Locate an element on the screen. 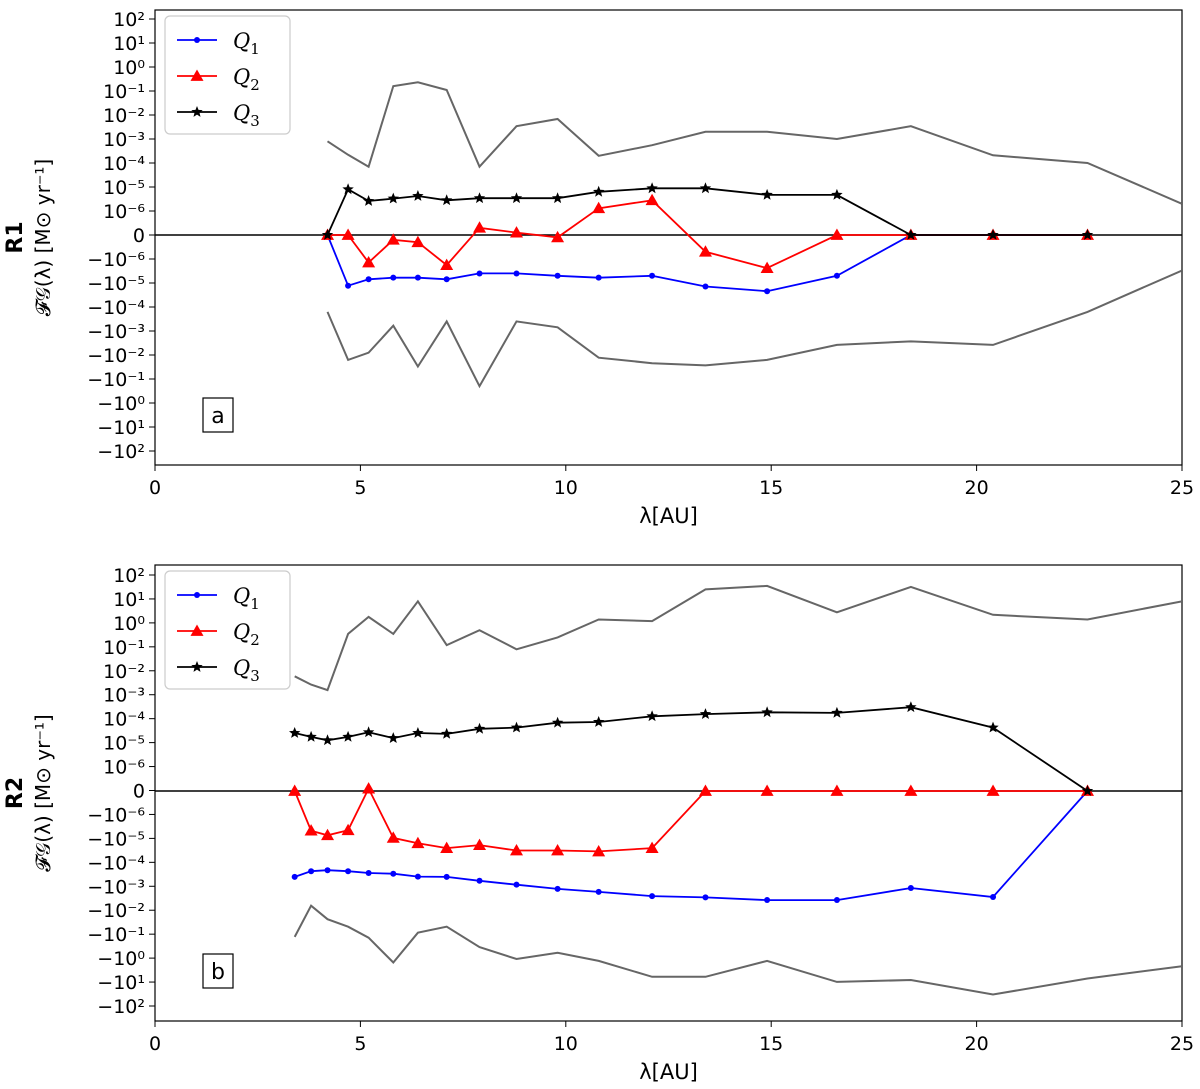  y-tick-label: 10⁻⁵ is located at coordinates (124, 744).